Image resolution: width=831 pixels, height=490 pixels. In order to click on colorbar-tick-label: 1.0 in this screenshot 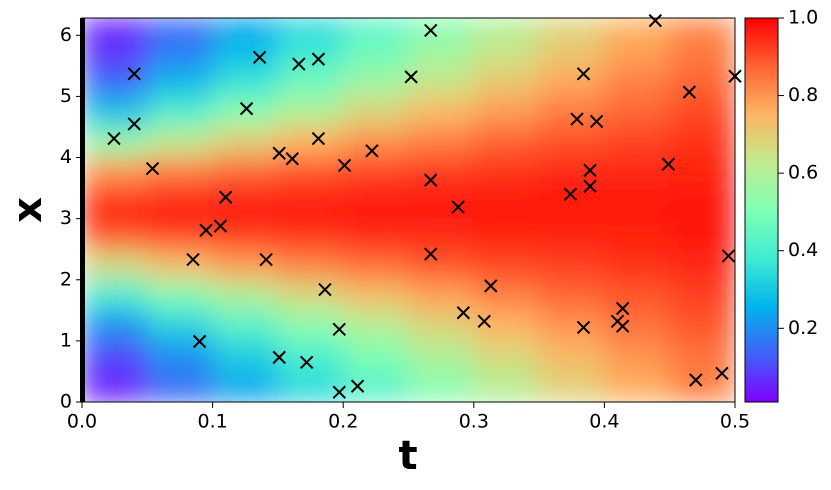, I will do `click(803, 18)`.